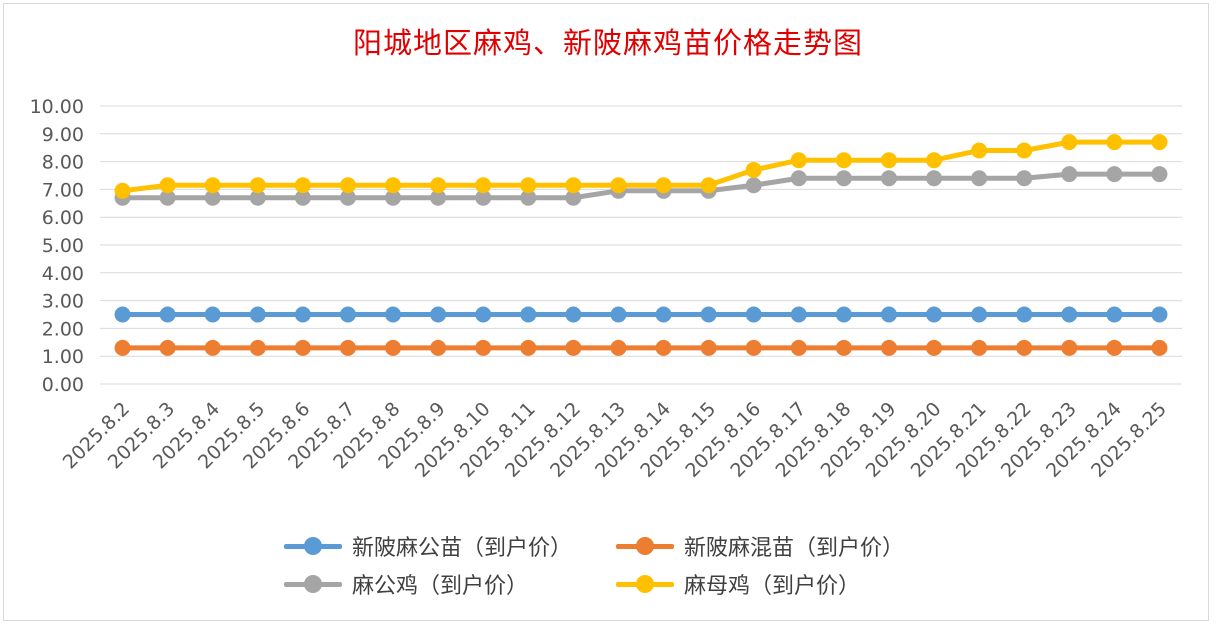  I want to click on legend-label-series-4: 麻母鸡（到户价）, so click(772, 586).